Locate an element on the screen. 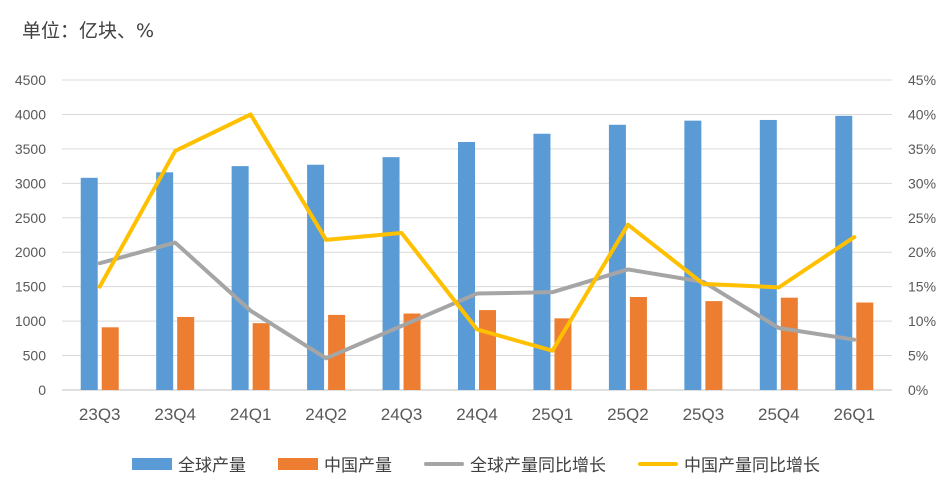  x-tick-label: 24Q3 is located at coordinates (402, 414).